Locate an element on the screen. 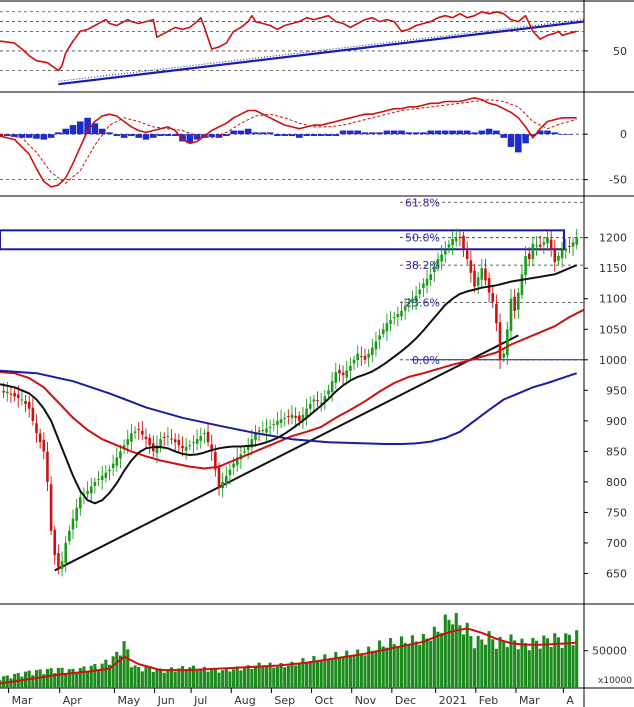 The width and height of the screenshot is (634, 707). macd-signal-line is located at coordinates (288, 141).